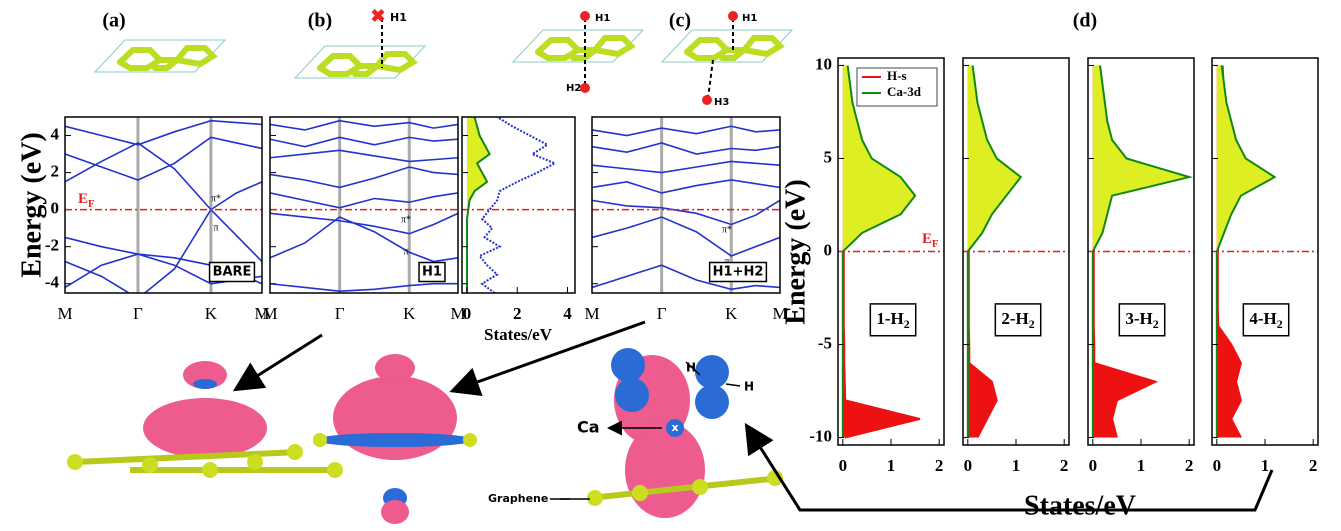  What do you see at coordinates (573, 88) in the screenshot?
I see `atom-label: H2` at bounding box center [573, 88].